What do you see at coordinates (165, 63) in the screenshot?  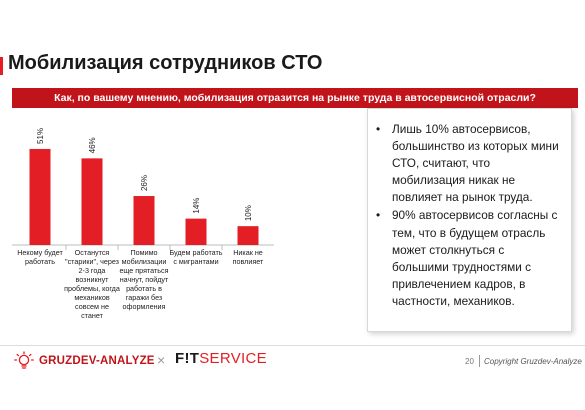 I see `page-title: Мобилизация сотрудников СТО` at bounding box center [165, 63].